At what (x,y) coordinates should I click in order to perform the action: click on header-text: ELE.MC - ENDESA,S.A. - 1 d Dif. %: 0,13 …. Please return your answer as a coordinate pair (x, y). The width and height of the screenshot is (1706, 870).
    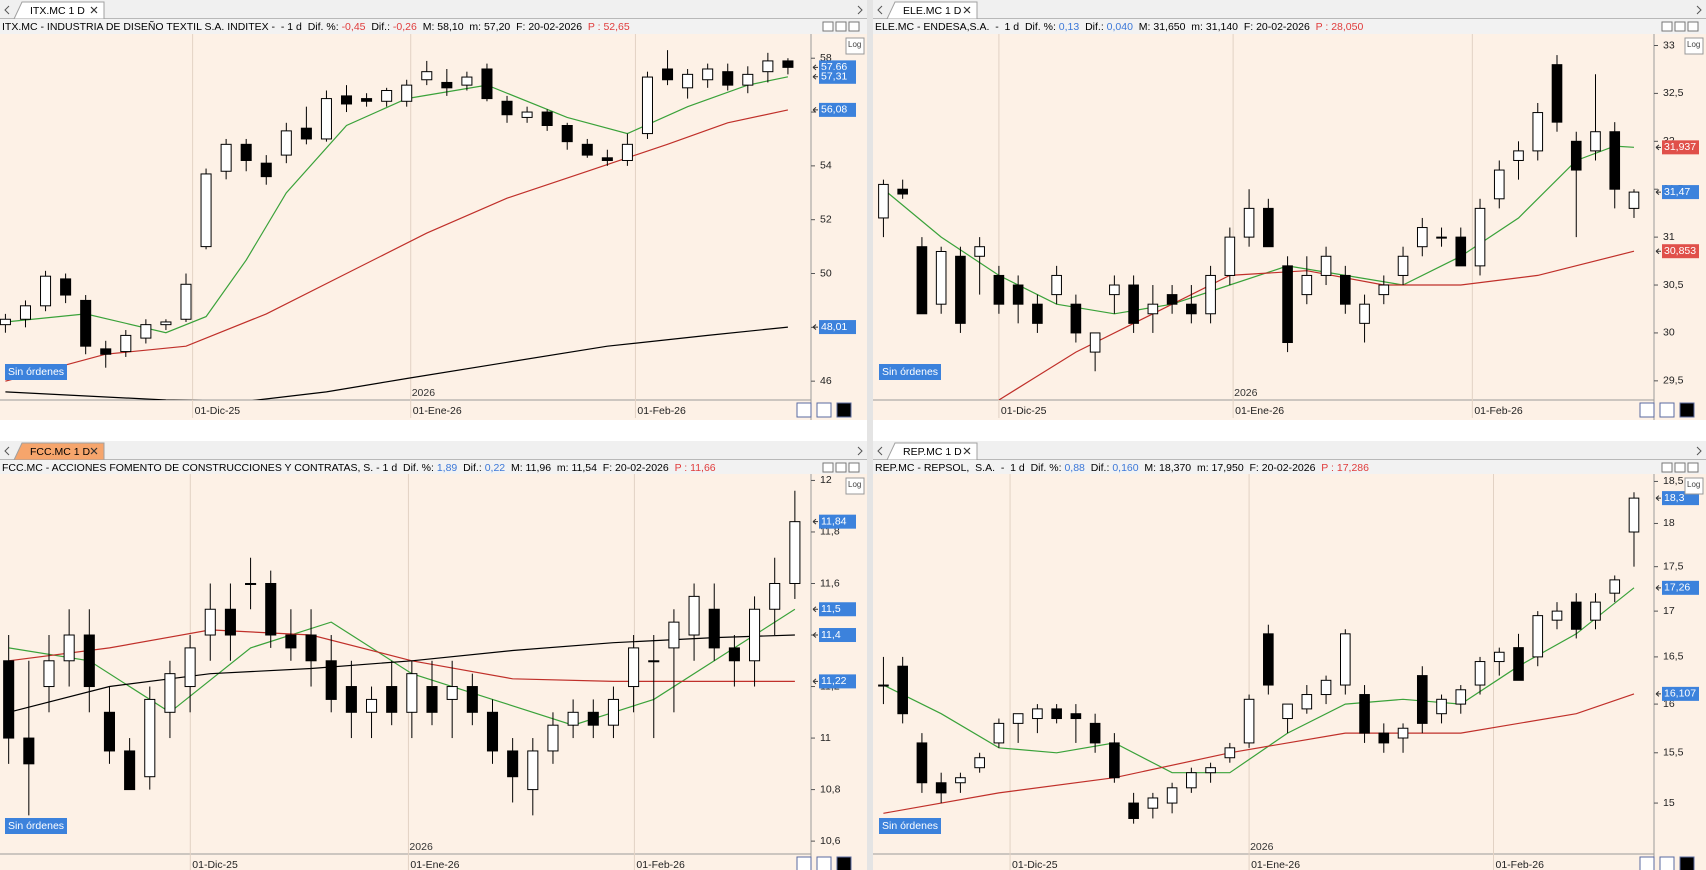
    Looking at the image, I should click on (1119, 27).